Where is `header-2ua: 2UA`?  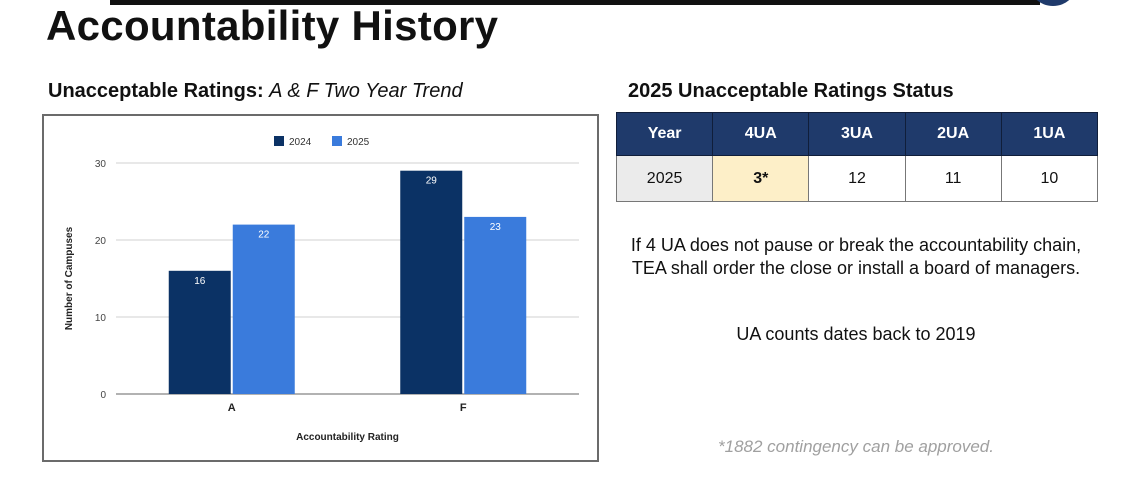 header-2ua: 2UA is located at coordinates (953, 134).